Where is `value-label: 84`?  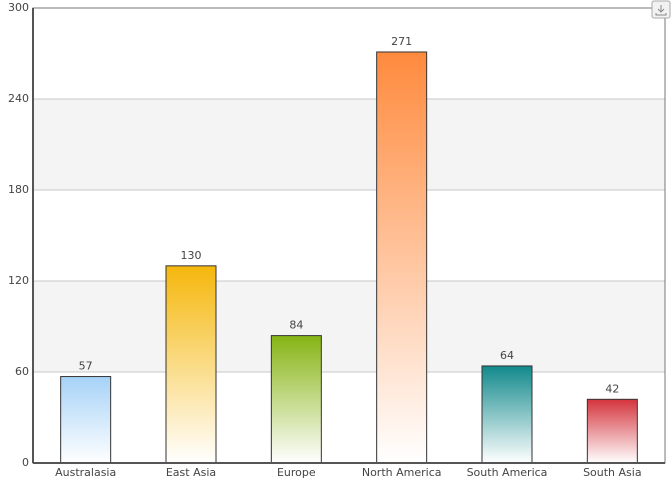 value-label: 84 is located at coordinates (296, 325).